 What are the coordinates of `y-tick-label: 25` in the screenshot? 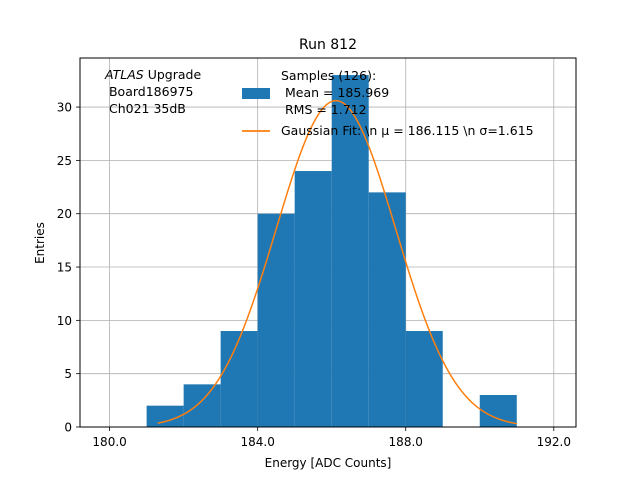 It's located at (64, 161).